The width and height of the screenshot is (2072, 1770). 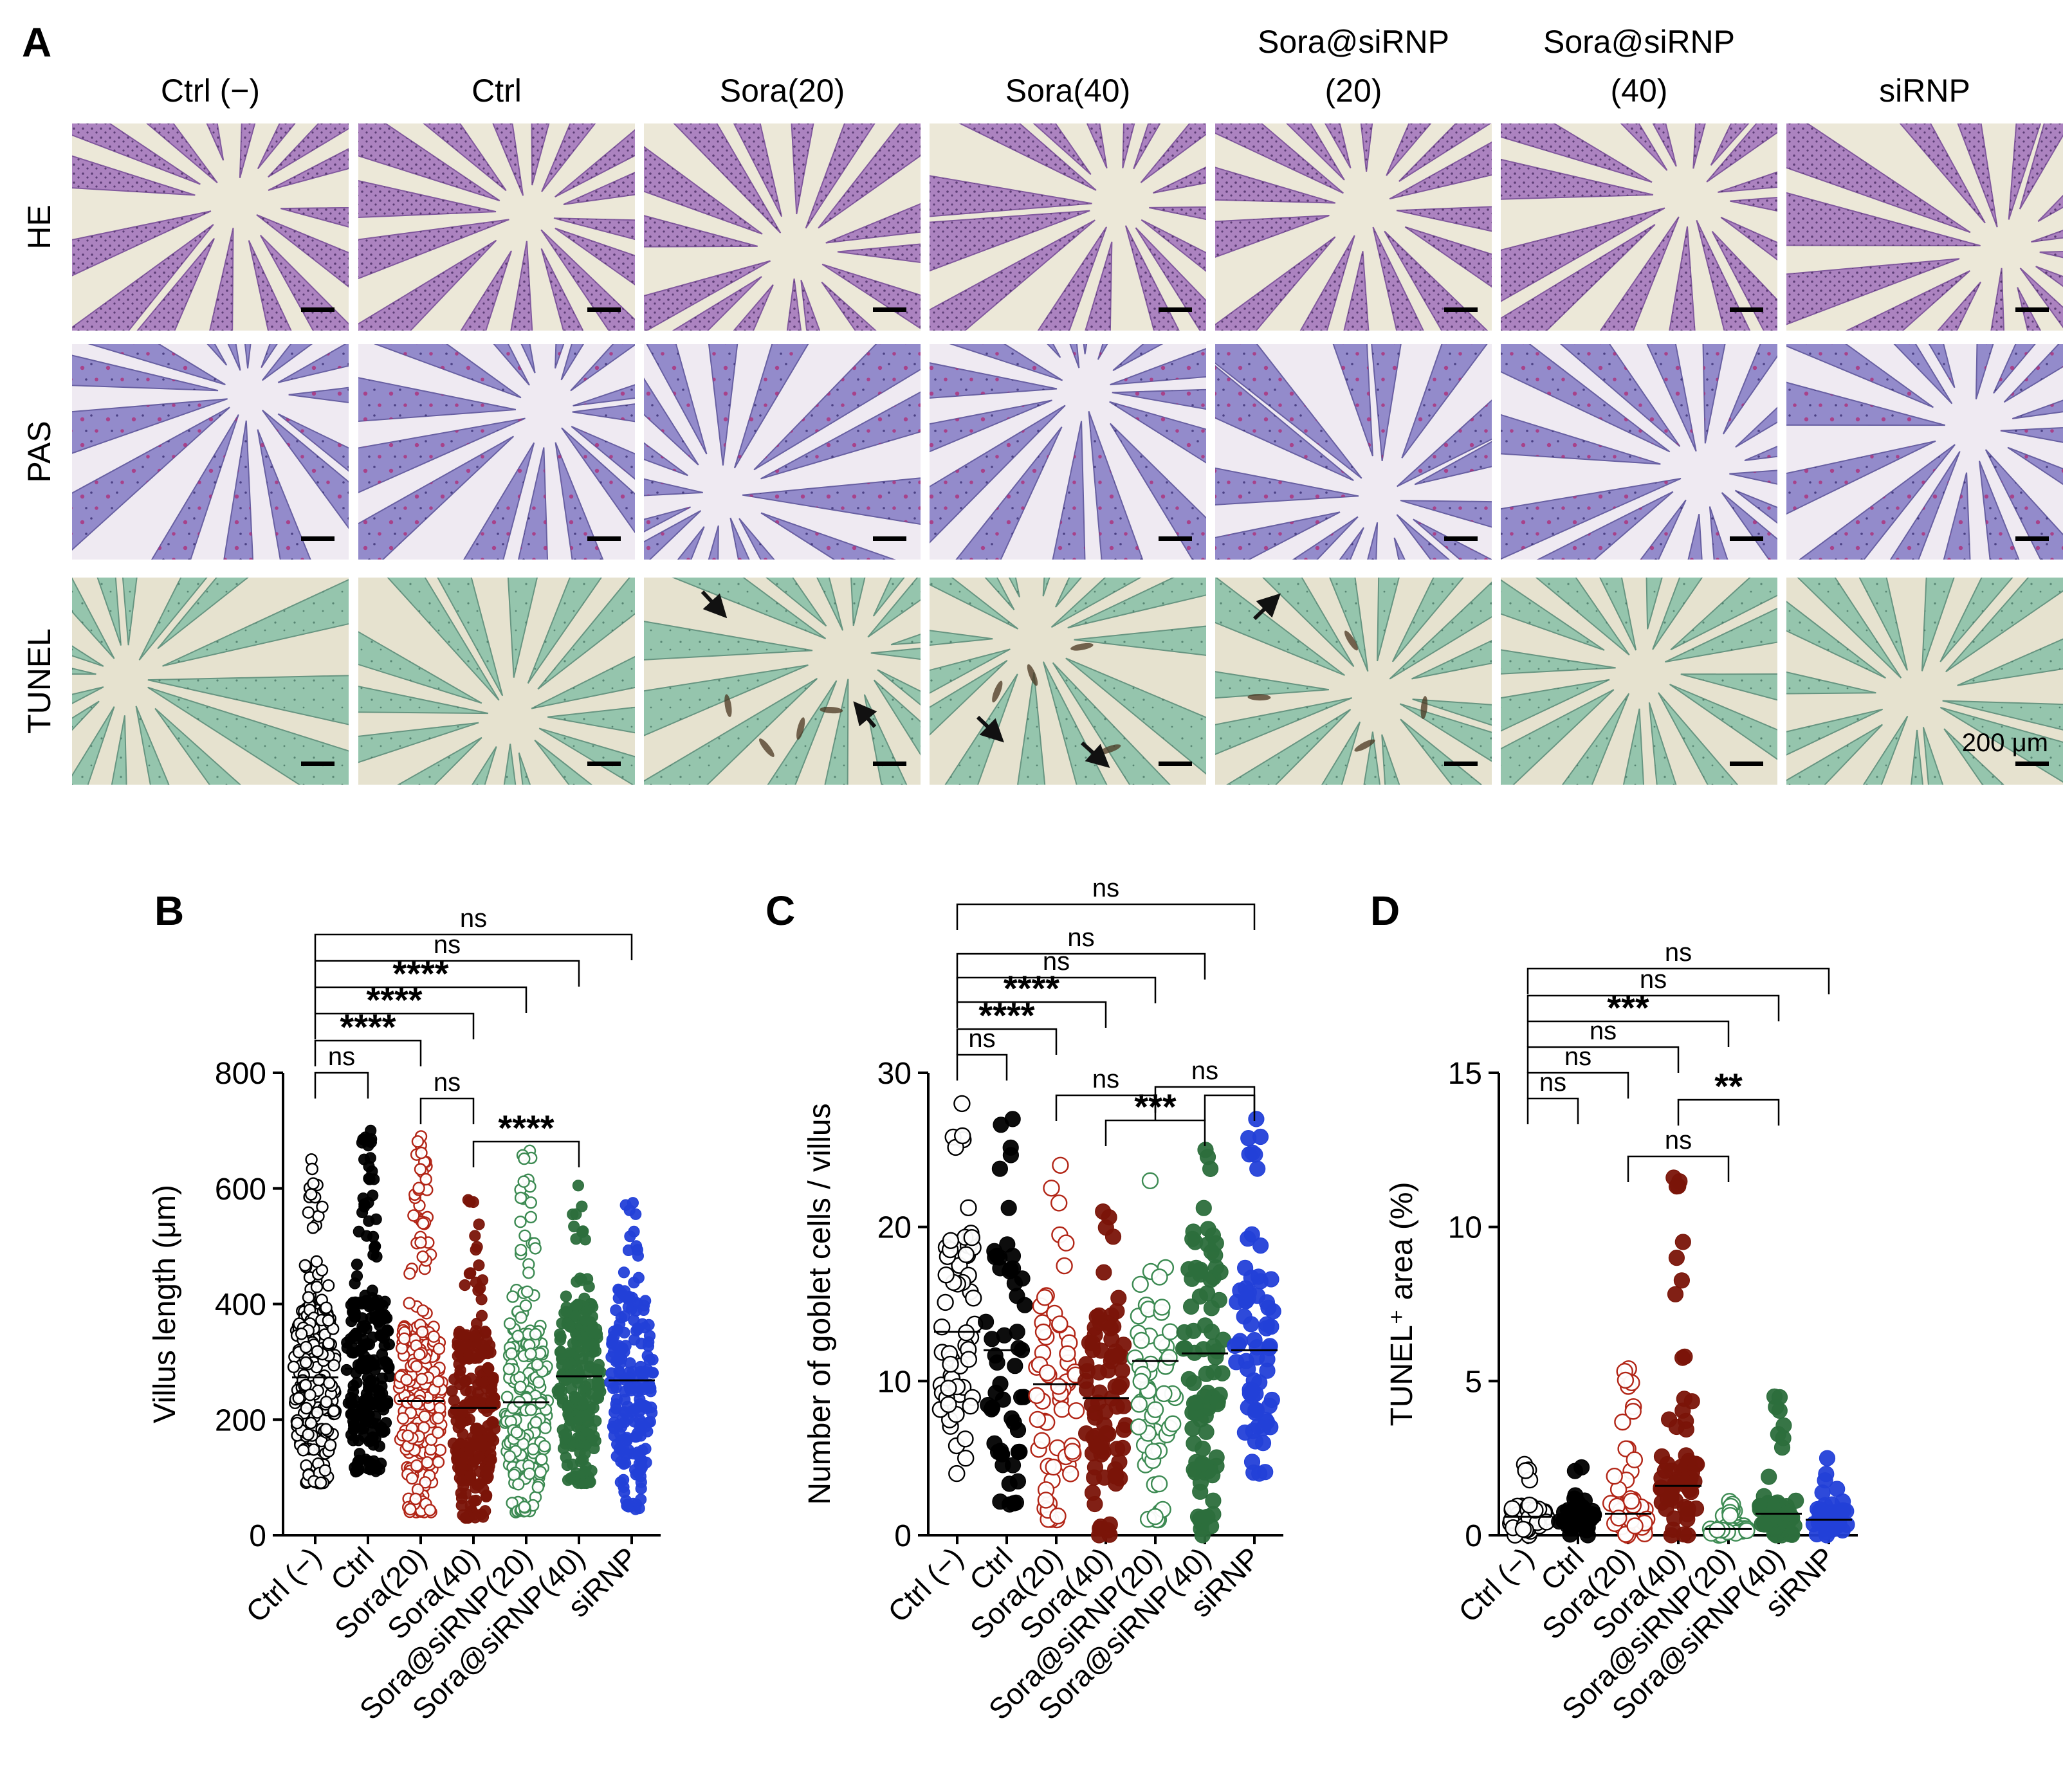 I want to click on column-header: Ctrl (−), so click(x=211, y=91).